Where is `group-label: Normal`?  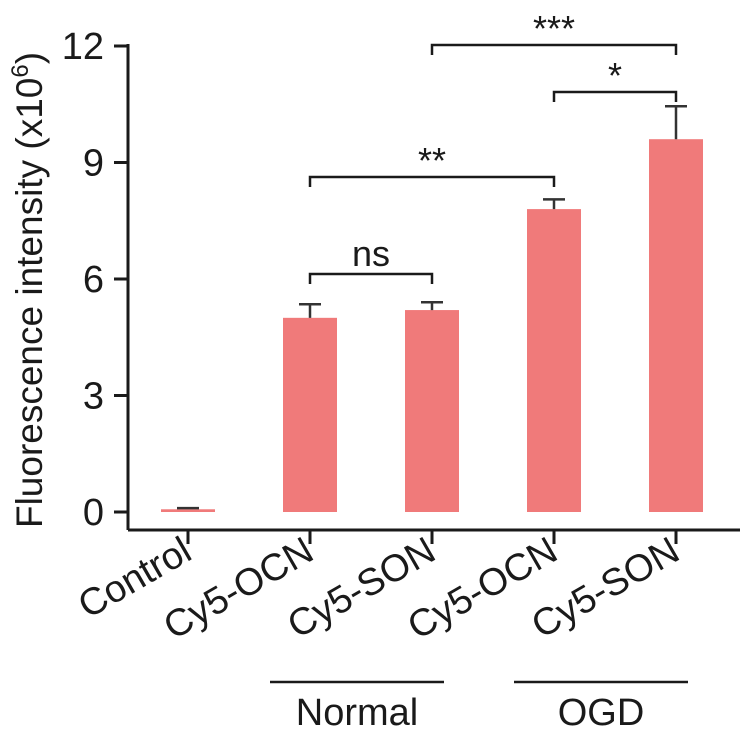 group-label: Normal is located at coordinates (357, 713).